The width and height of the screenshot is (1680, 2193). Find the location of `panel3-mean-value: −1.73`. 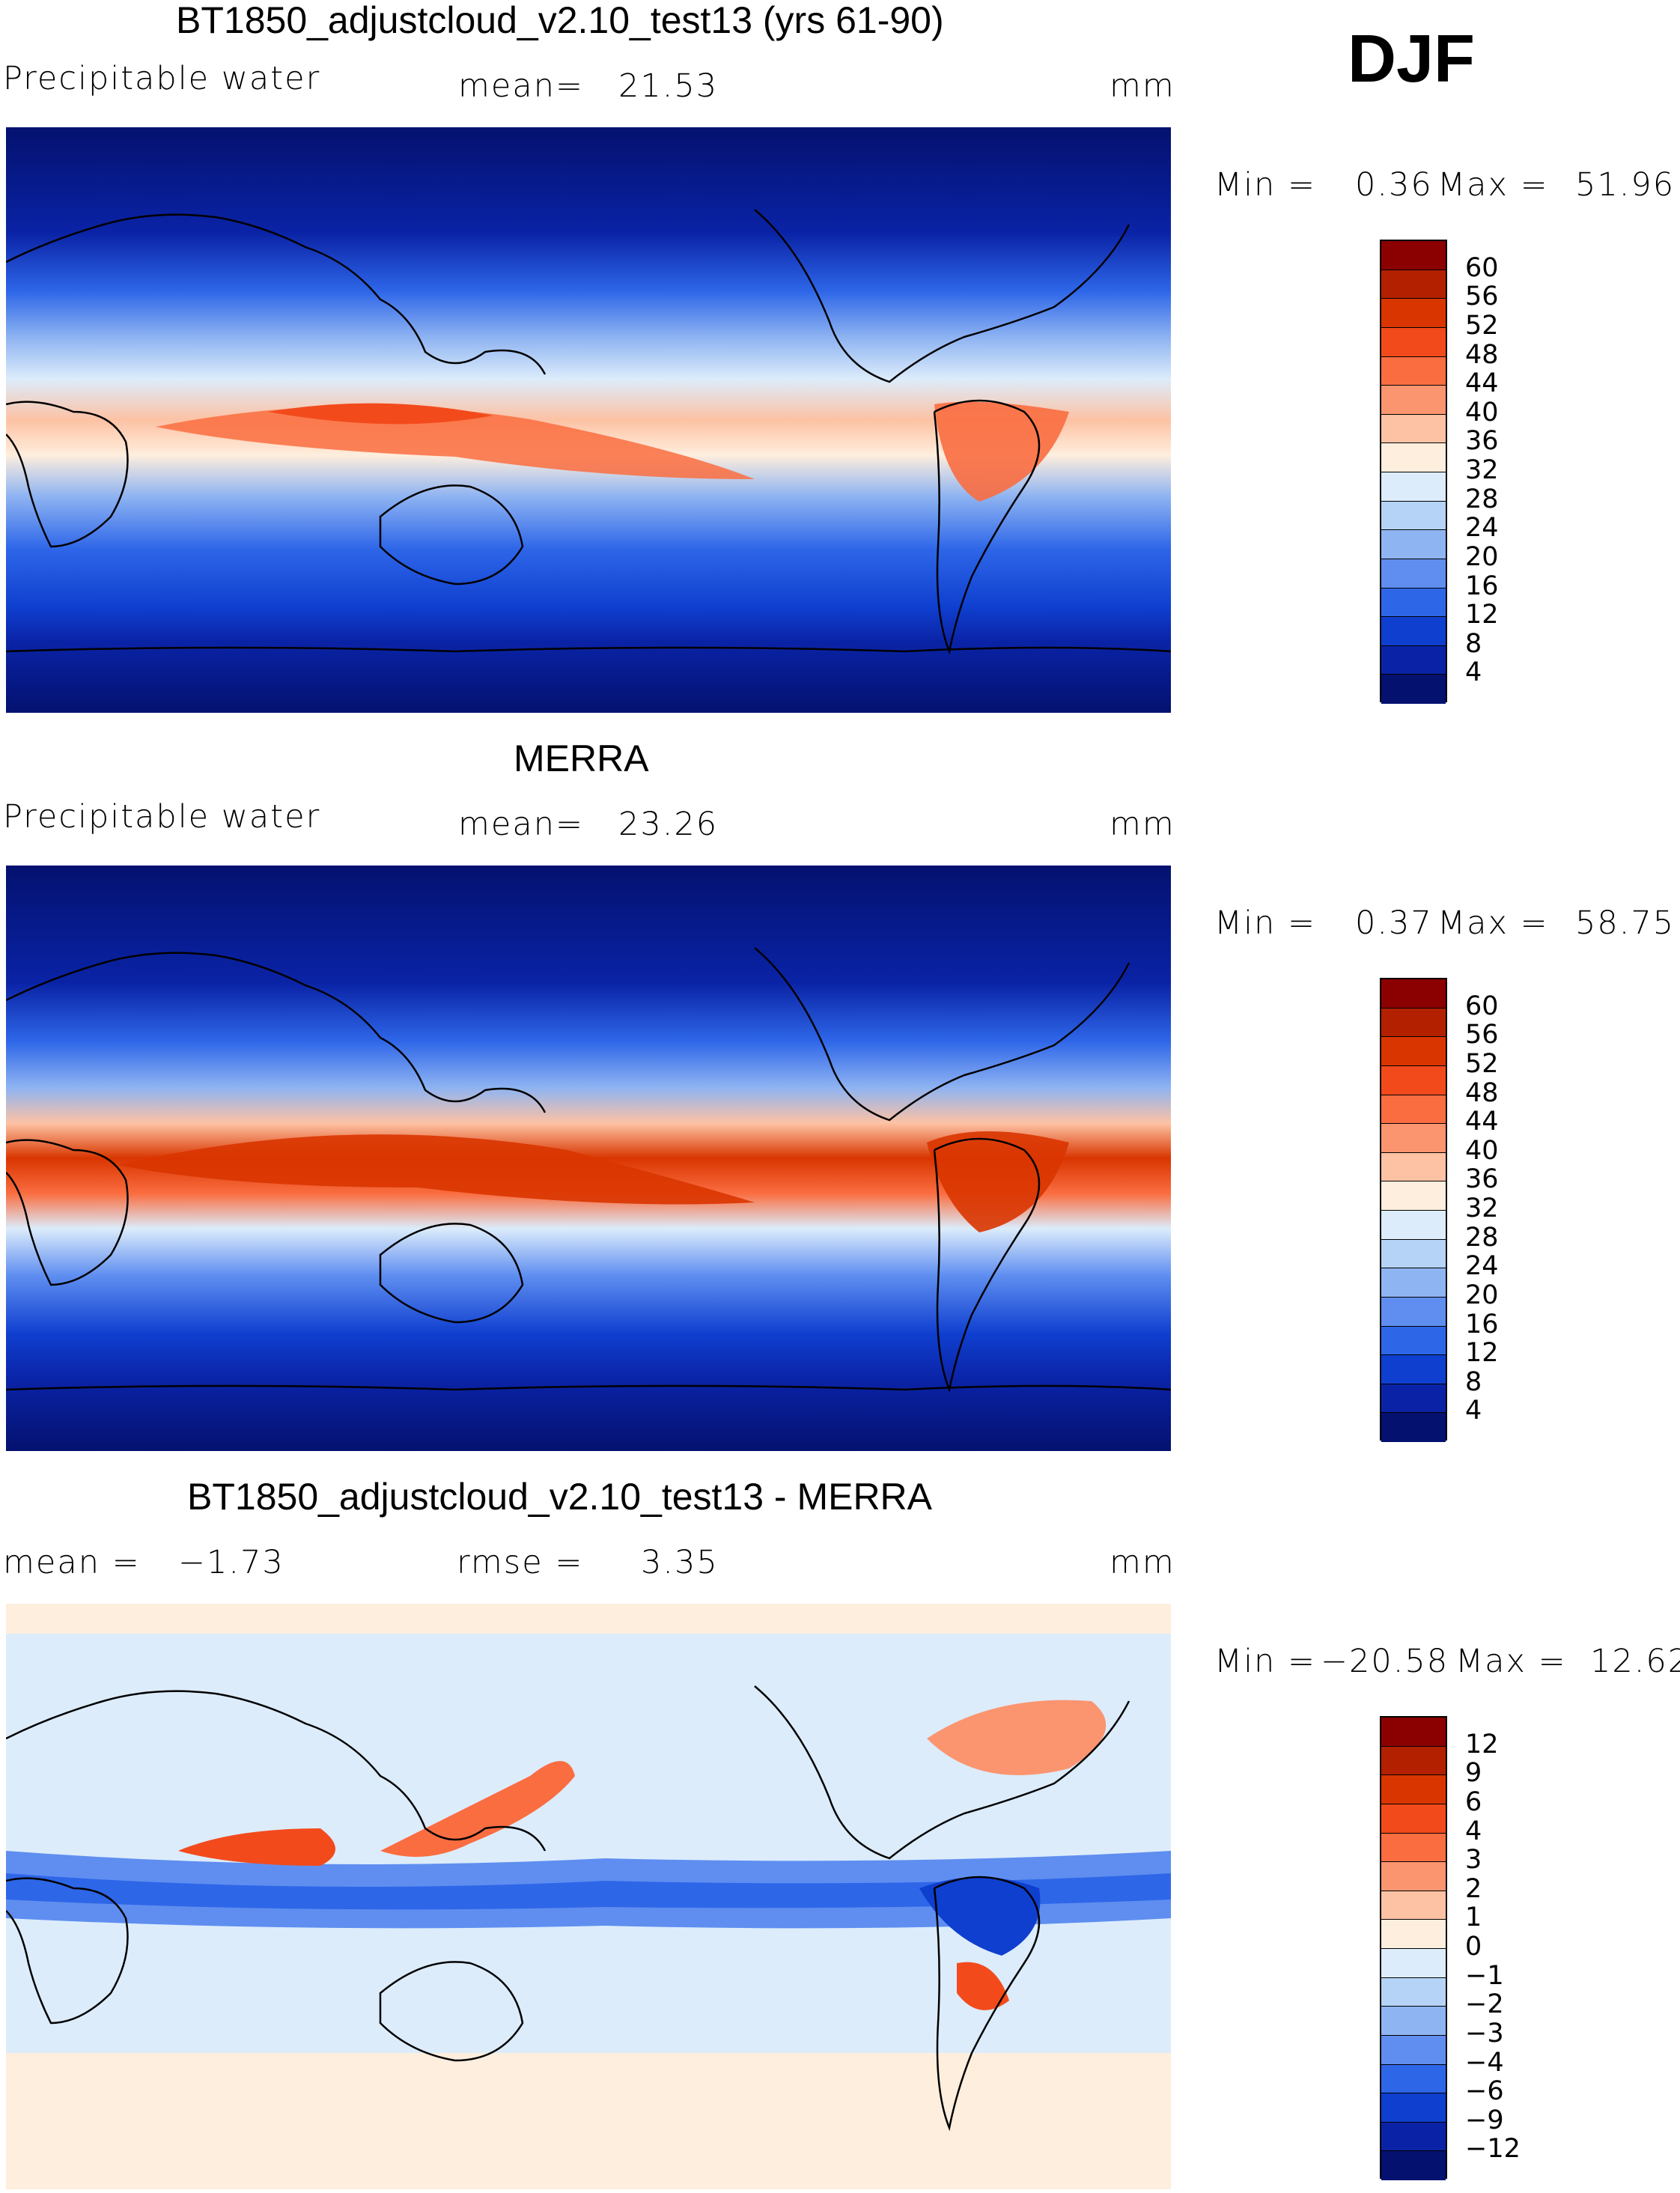

panel3-mean-value: −1.73 is located at coordinates (231, 1562).